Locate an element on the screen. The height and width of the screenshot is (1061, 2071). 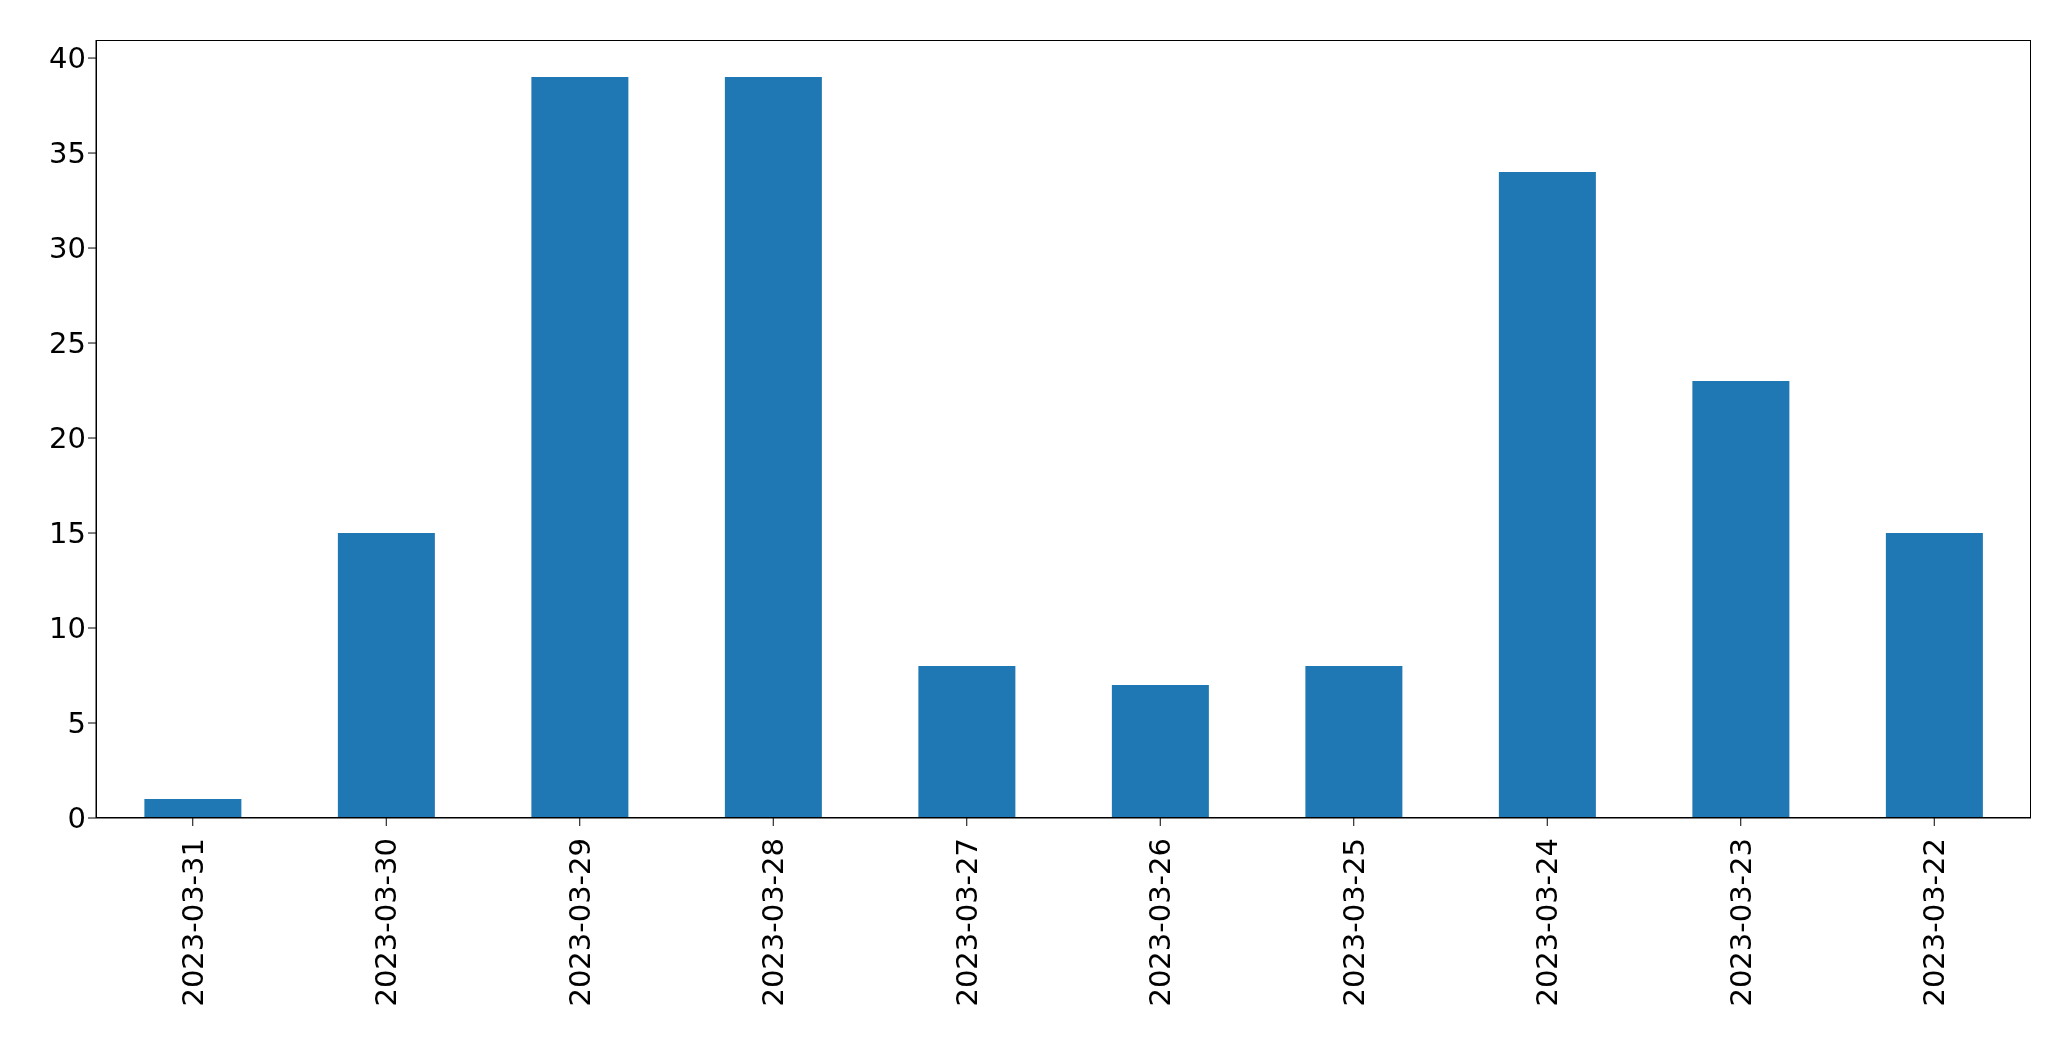
y-tick-label: 0 is located at coordinates (76, 818).